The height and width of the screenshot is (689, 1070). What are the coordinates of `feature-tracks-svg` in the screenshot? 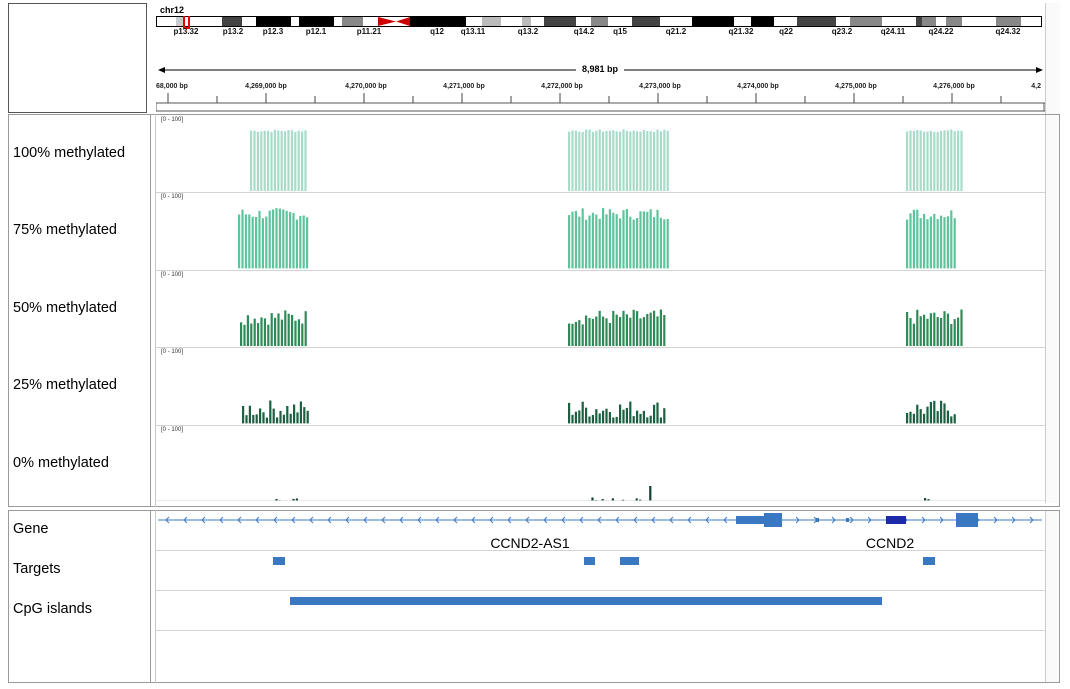 It's located at (600, 570).